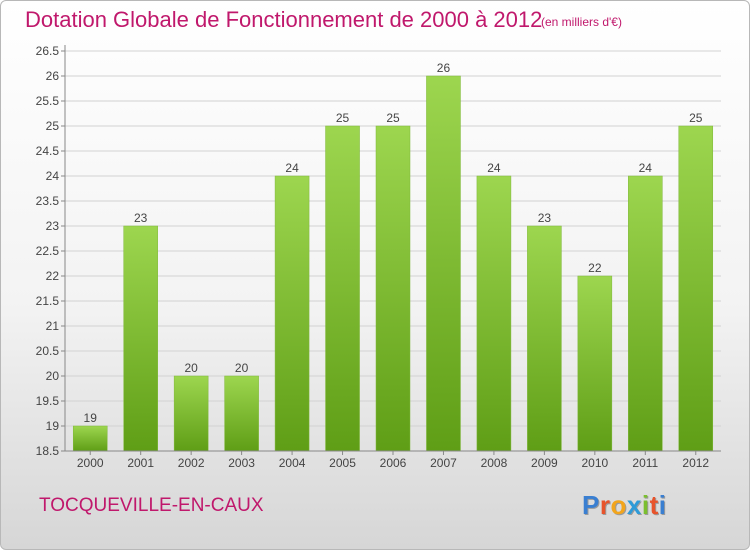  Describe the element at coordinates (91, 418) in the screenshot. I see `data-label: 19` at that location.